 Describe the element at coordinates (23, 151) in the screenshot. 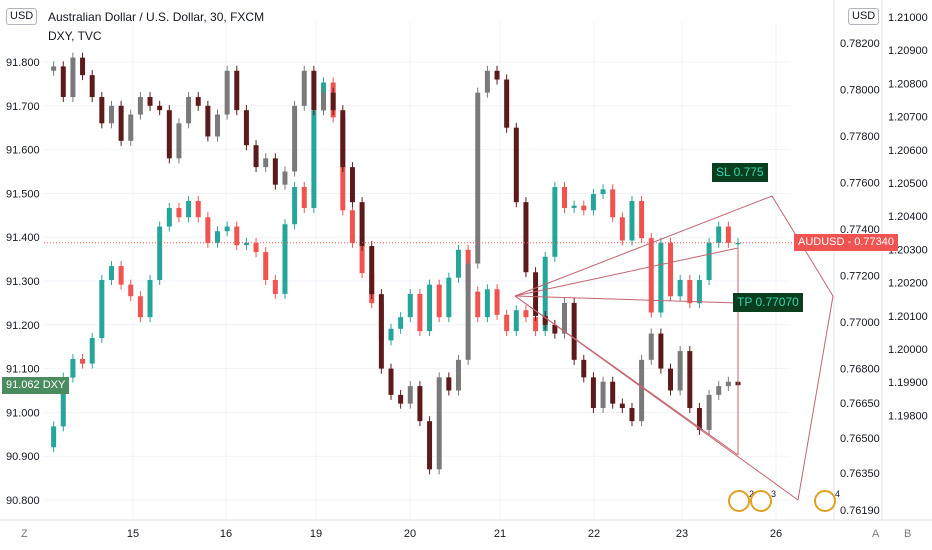

I see `left-tick-label: 91.600` at that location.